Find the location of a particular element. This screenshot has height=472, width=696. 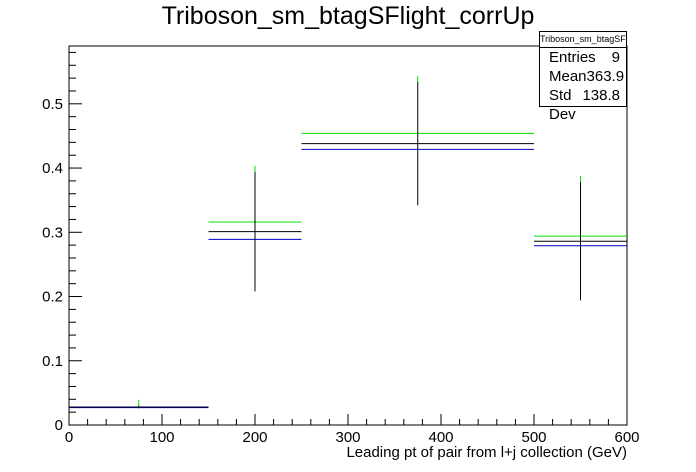

stats-entries-value: 9 is located at coordinates (615, 57).